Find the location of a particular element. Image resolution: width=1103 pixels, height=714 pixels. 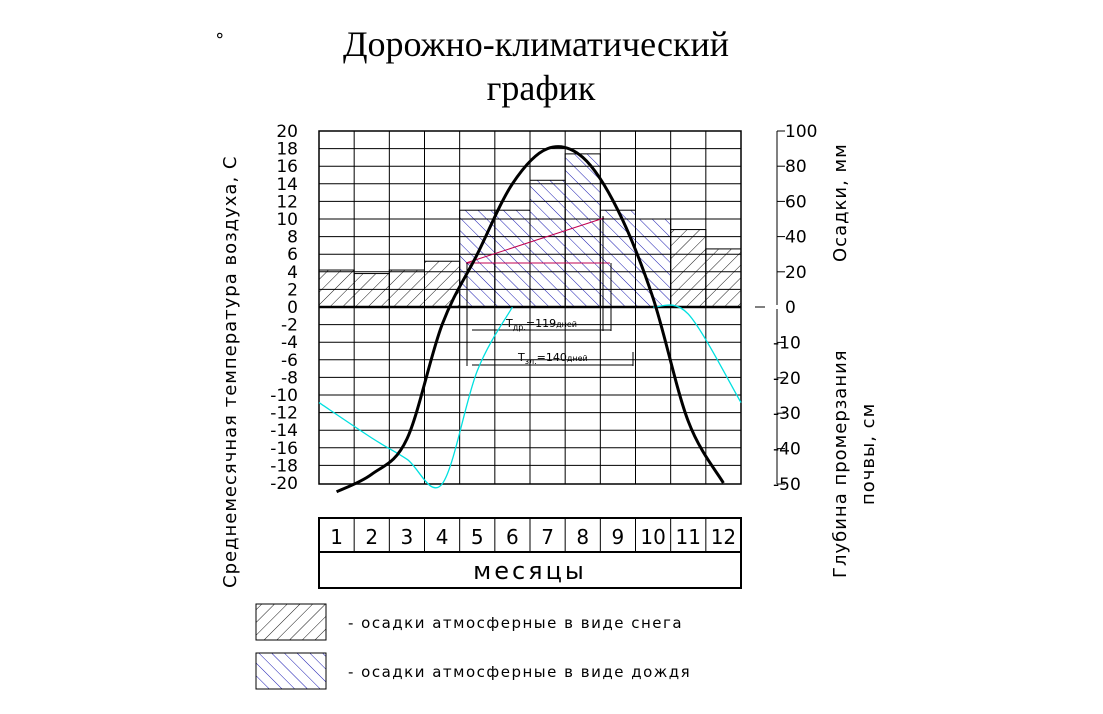

temp-tick-label: -4 is located at coordinates (289, 343).